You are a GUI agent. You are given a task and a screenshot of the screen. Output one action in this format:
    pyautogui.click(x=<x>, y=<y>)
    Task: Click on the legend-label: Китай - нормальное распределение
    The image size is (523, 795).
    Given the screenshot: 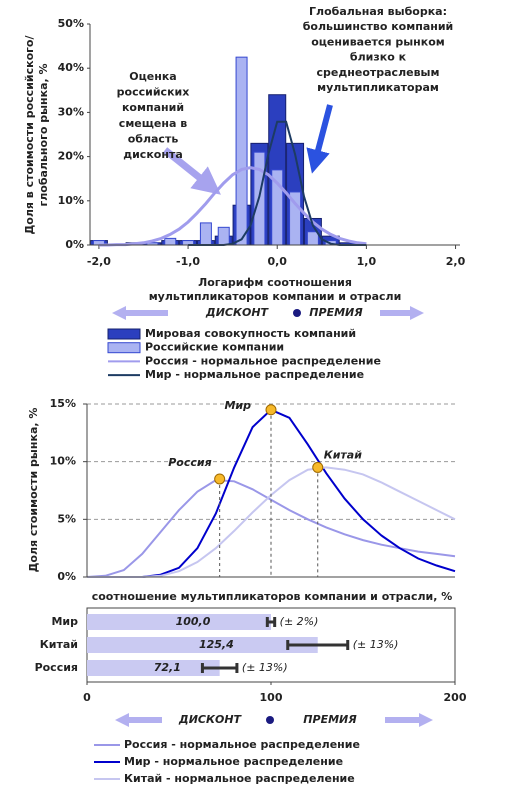 What is the action you would take?
    pyautogui.click(x=239, y=778)
    